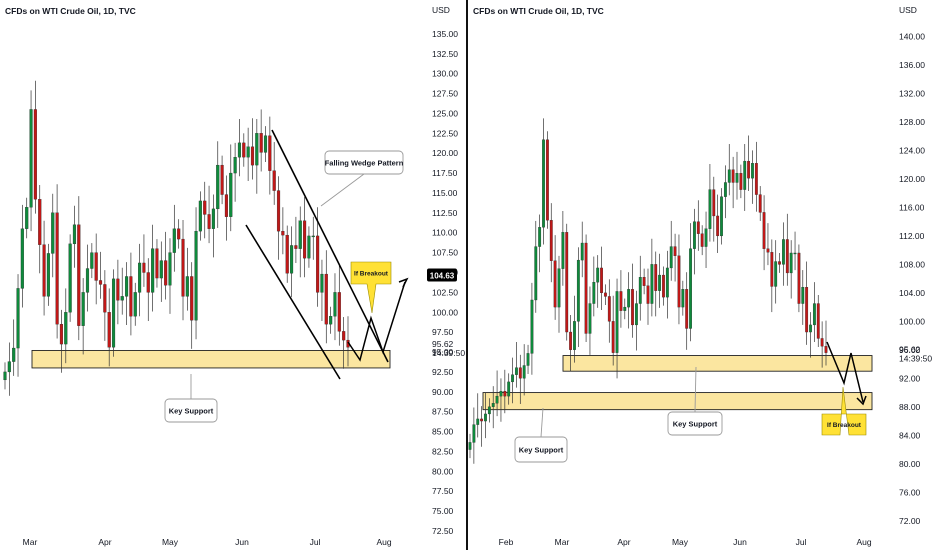 This screenshot has width=932, height=550. I want to click on y-tick-label: 108.00, so click(912, 264).